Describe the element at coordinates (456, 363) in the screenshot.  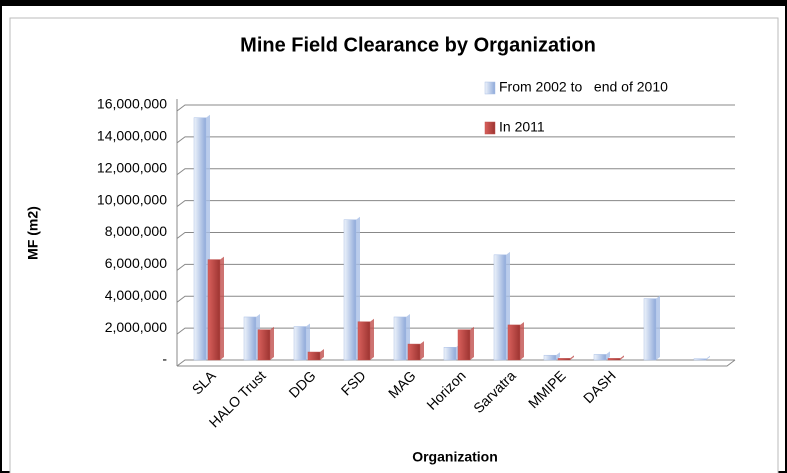
I see `floor` at that location.